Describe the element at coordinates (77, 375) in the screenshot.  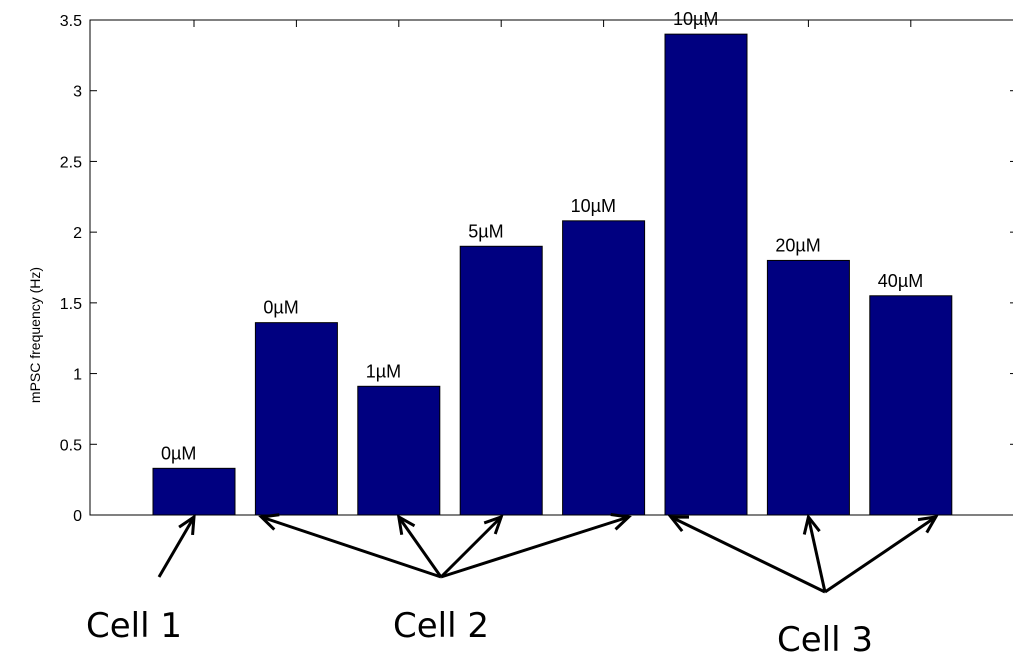
I see `y-tick-label: 1` at that location.